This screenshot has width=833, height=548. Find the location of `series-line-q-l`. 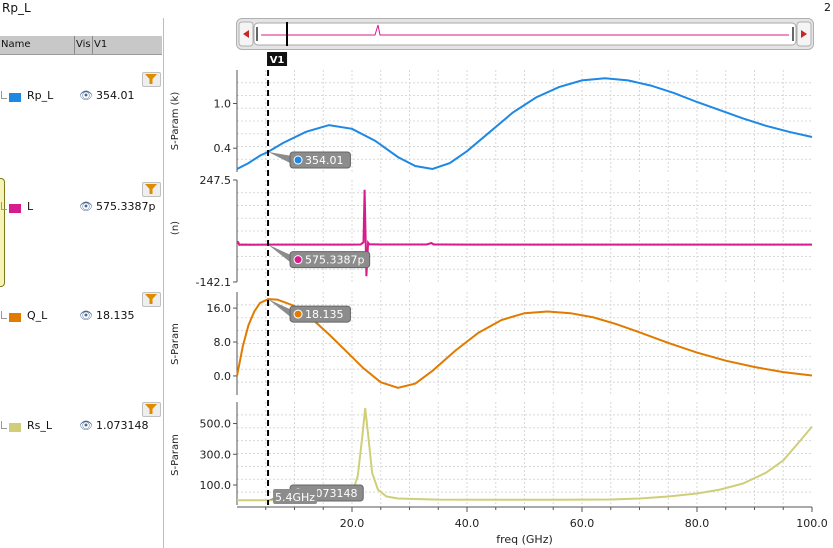

series-line-q-l is located at coordinates (524, 343).